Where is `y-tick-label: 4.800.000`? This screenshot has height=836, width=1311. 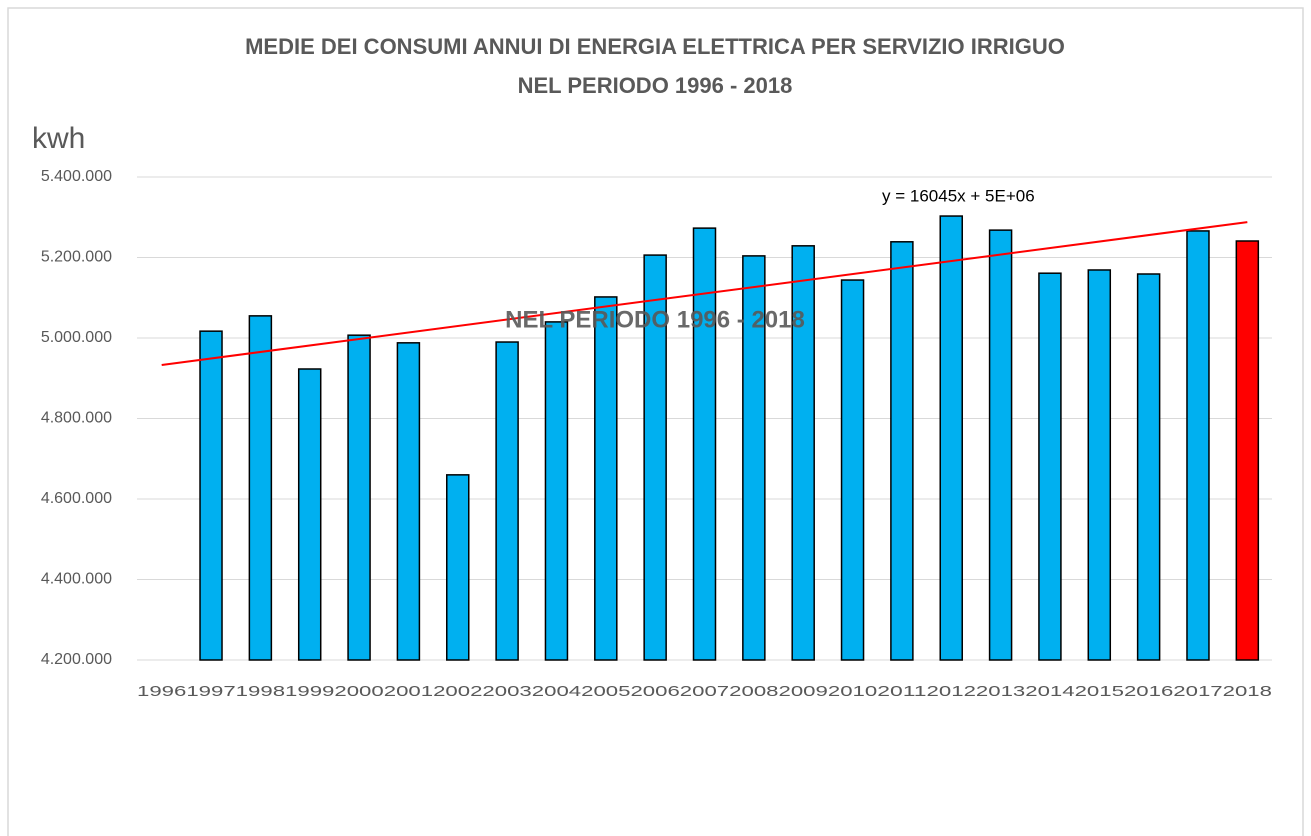
y-tick-label: 4.800.000 is located at coordinates (76, 418).